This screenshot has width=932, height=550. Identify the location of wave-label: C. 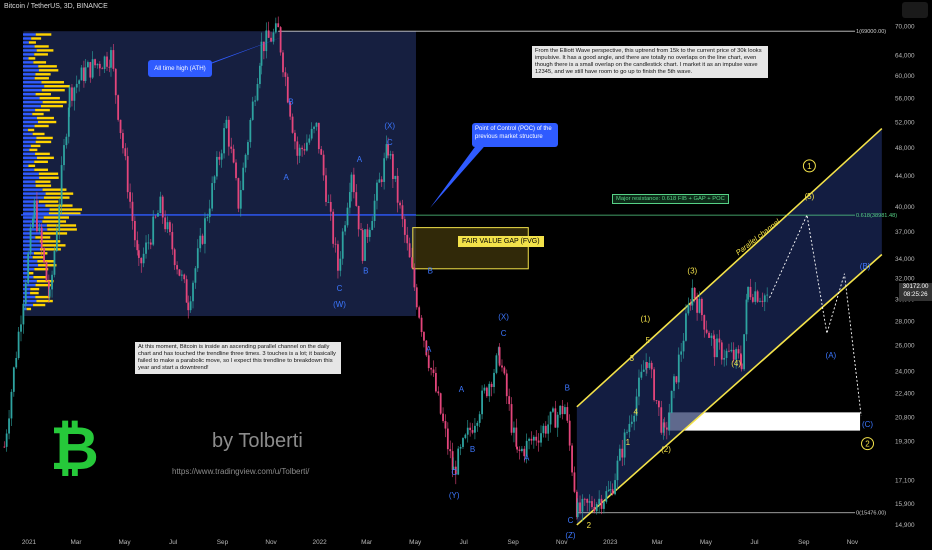
(571, 520).